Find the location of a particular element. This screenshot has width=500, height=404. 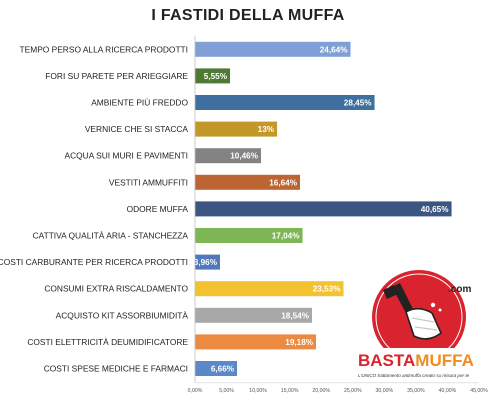

x-tick-label: 45,00% is located at coordinates (479, 391).